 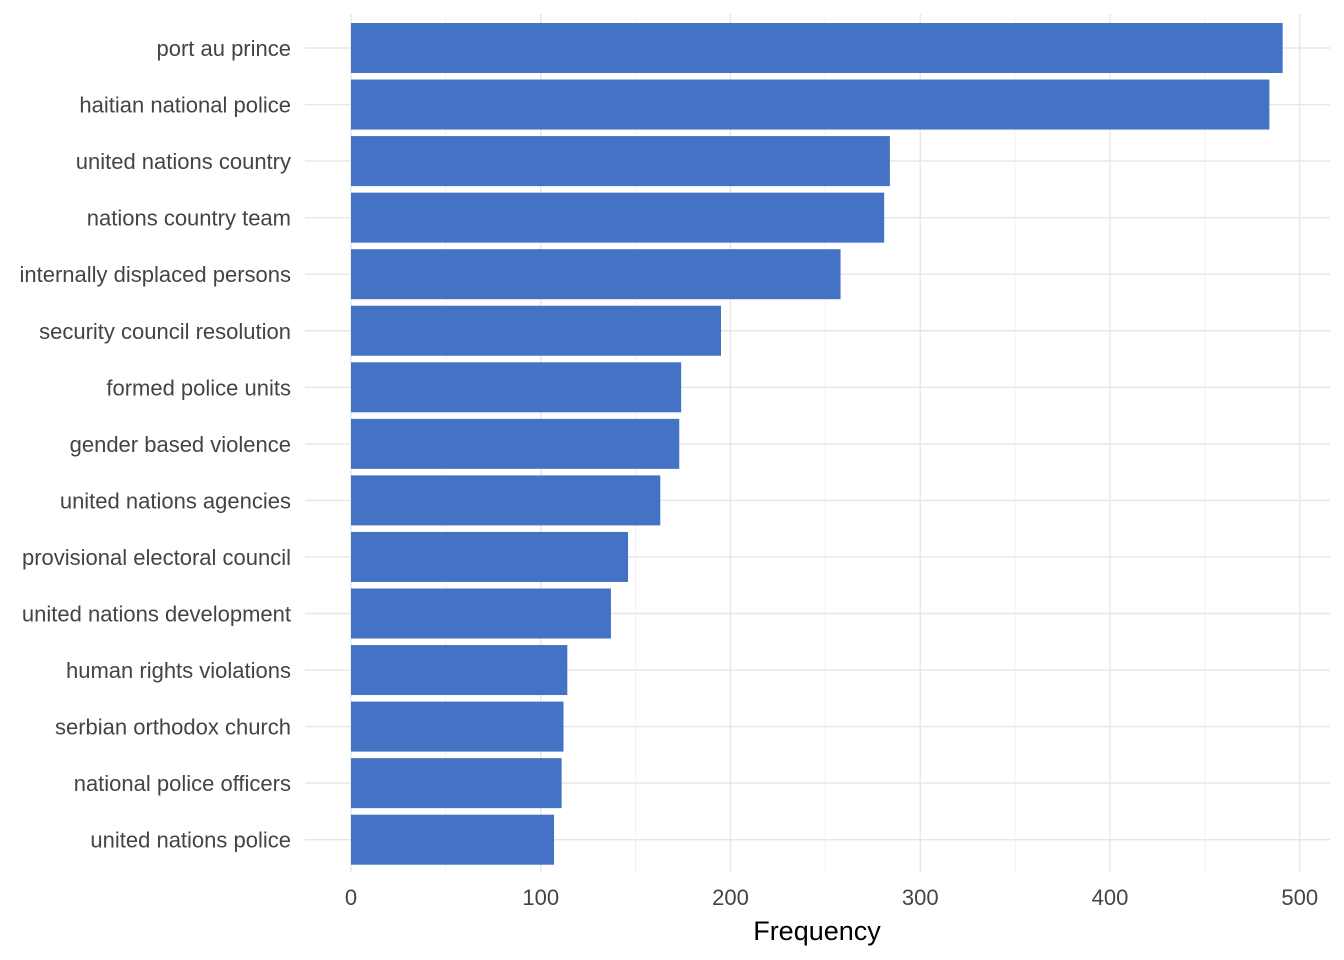 What do you see at coordinates (182, 783) in the screenshot?
I see `y-tick-label: national police officers` at bounding box center [182, 783].